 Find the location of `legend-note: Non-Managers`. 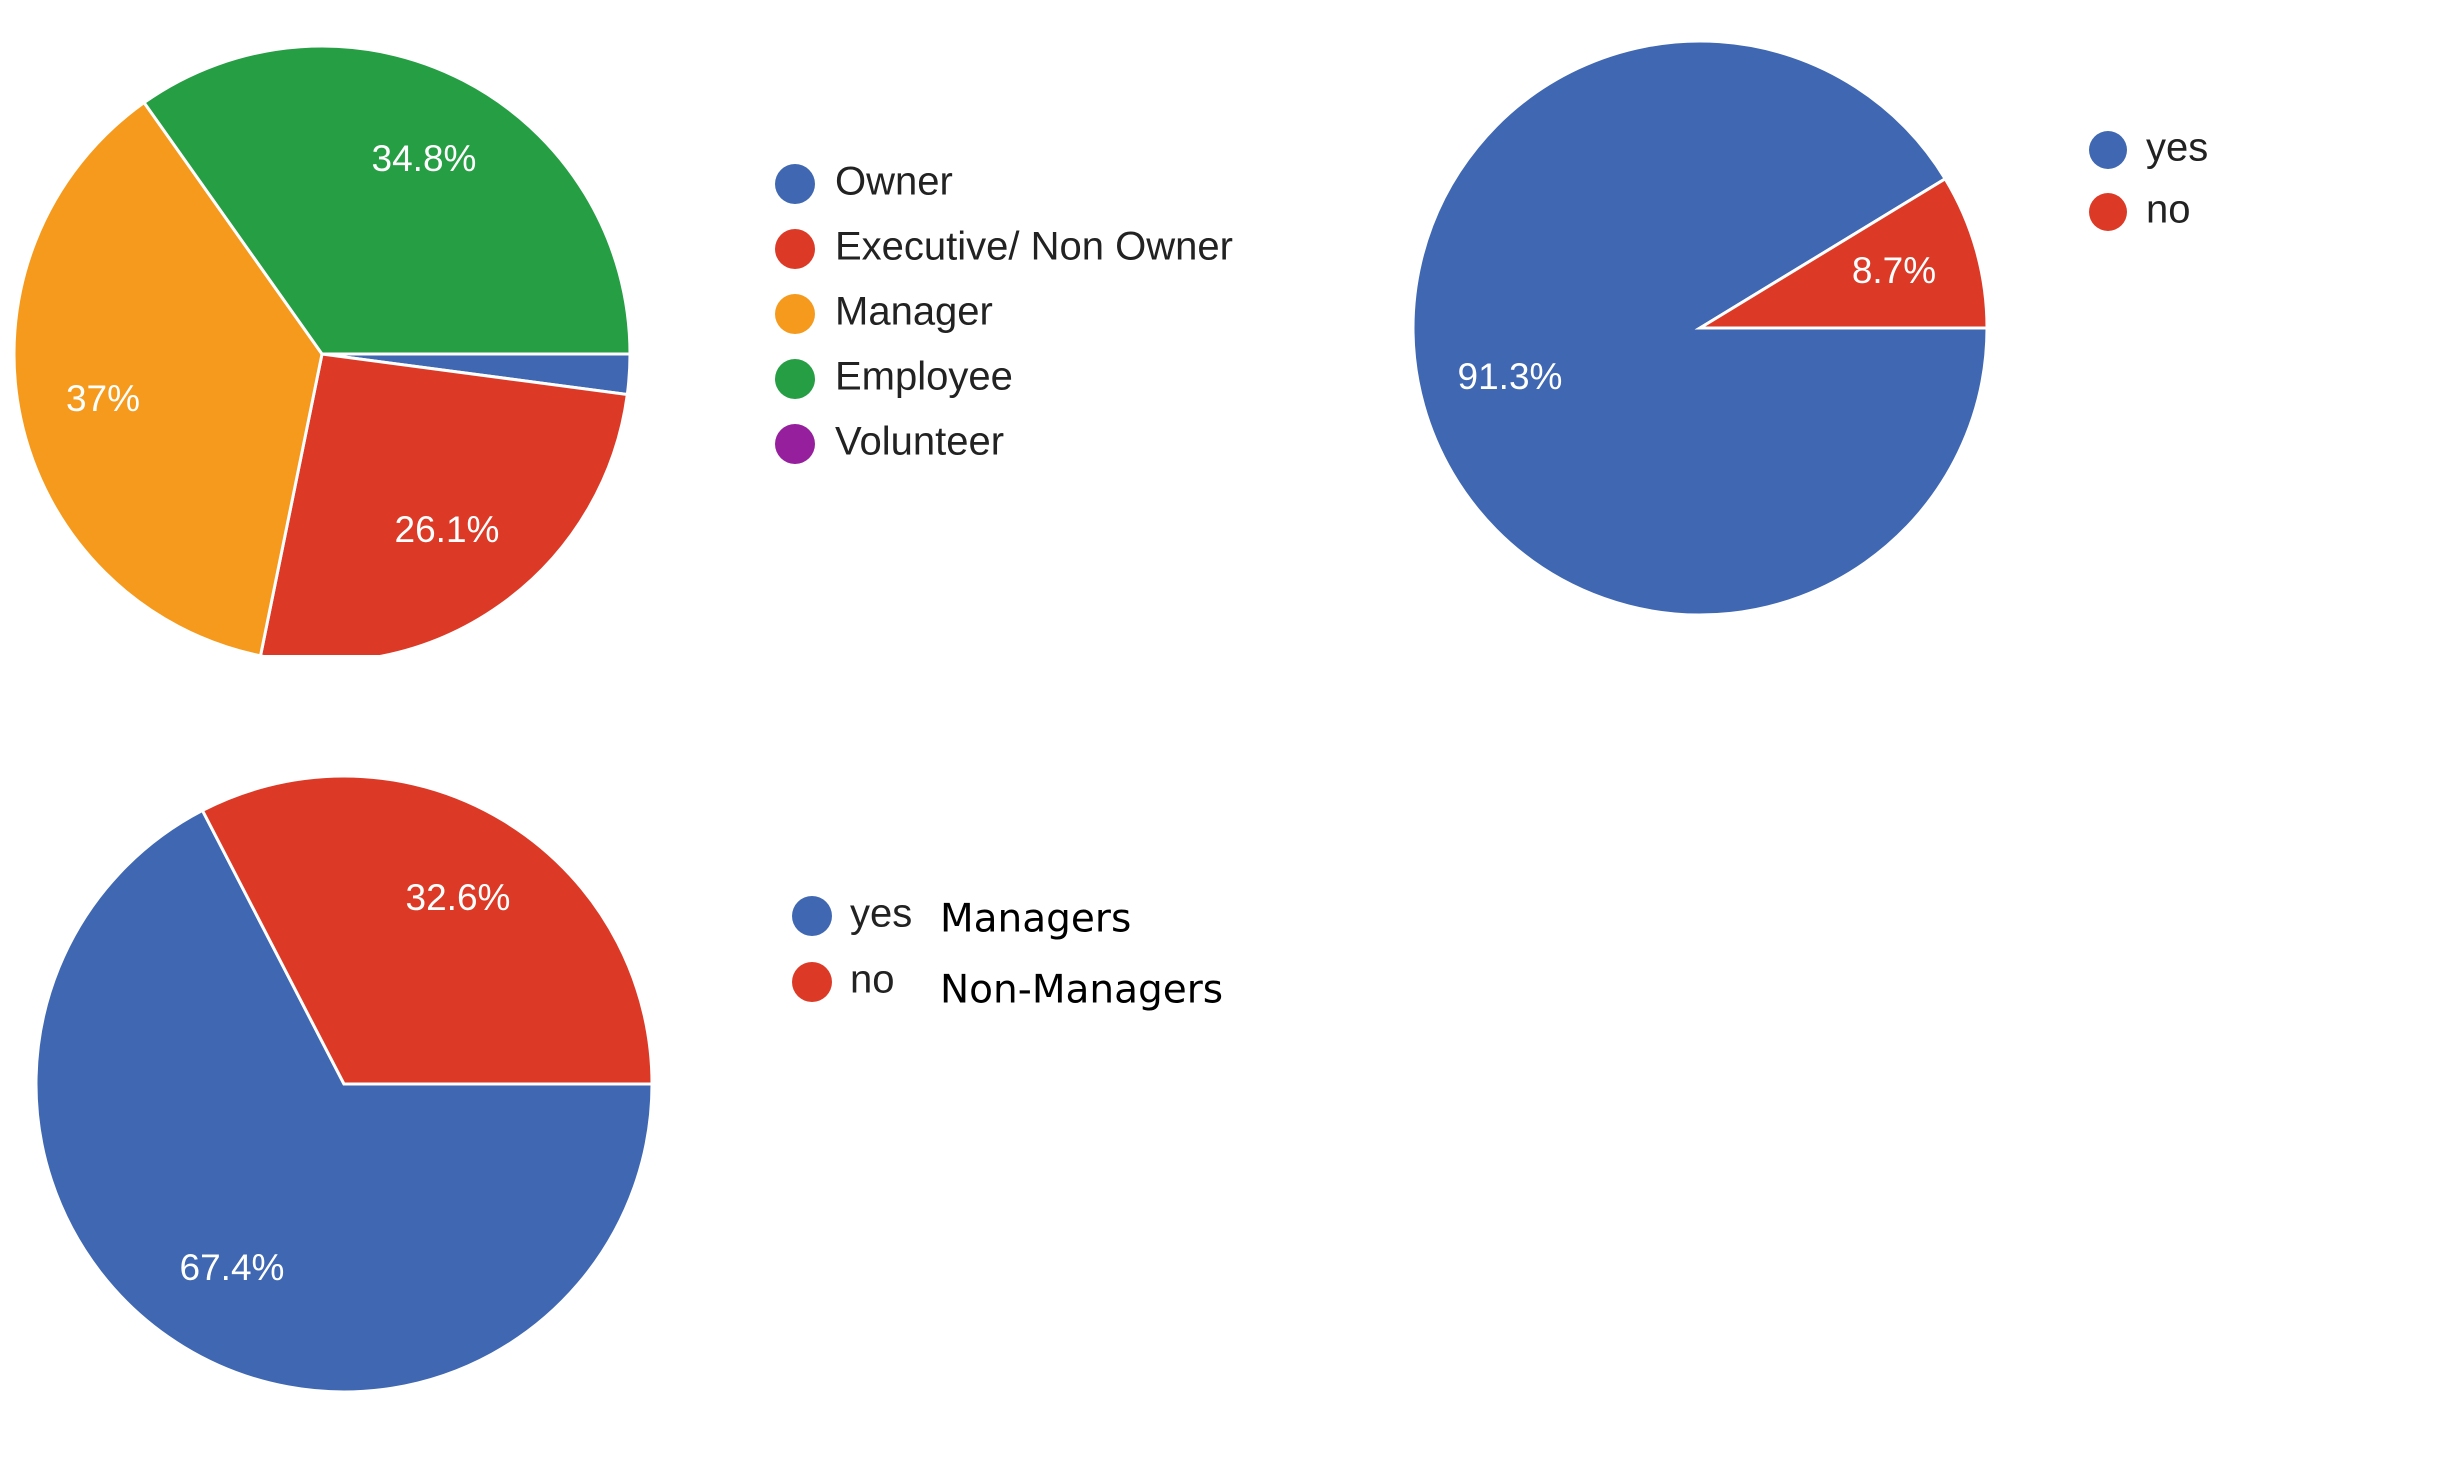

legend-note: Non-Managers is located at coordinates (1081, 990).